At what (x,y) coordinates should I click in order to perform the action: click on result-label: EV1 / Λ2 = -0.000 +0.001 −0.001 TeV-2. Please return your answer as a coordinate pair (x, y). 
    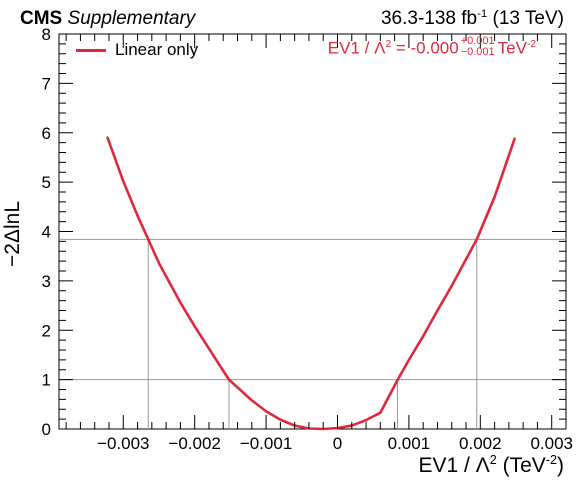
    Looking at the image, I should click on (431, 48).